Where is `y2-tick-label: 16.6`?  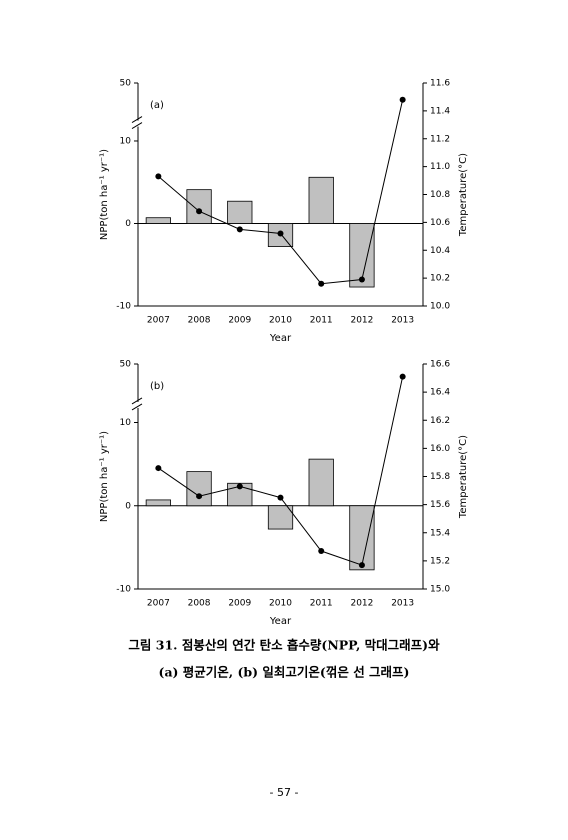 y2-tick-label: 16.6 is located at coordinates (440, 365).